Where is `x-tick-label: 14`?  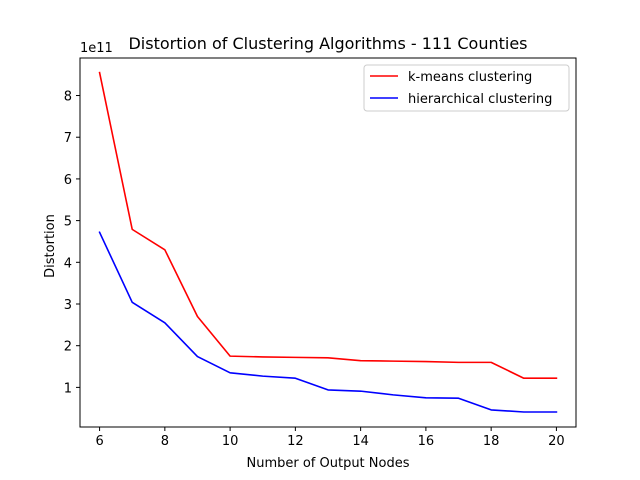
x-tick-label: 14 is located at coordinates (360, 441).